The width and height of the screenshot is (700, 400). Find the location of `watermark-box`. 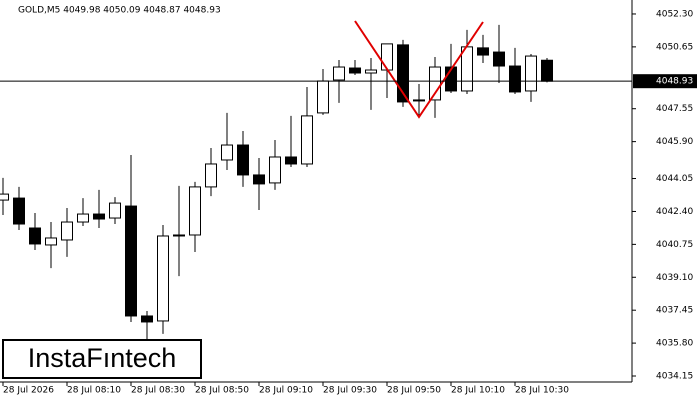

watermark-box is located at coordinates (102, 359).